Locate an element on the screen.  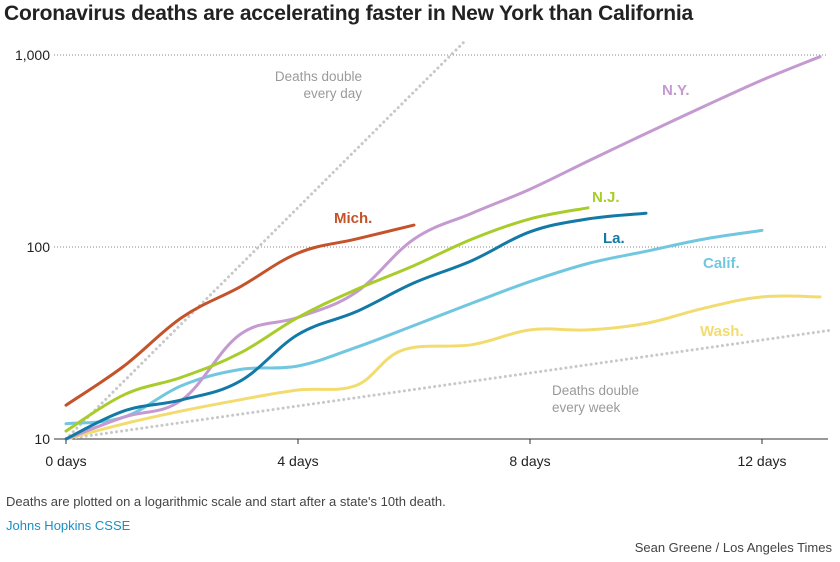
annotation-double-week: Deaths double every week is located at coordinates (595, 399).